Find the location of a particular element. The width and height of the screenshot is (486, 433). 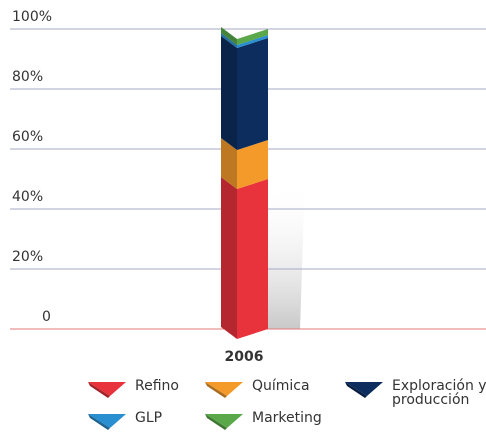

legend-label: Exploración y producción is located at coordinates (439, 393).